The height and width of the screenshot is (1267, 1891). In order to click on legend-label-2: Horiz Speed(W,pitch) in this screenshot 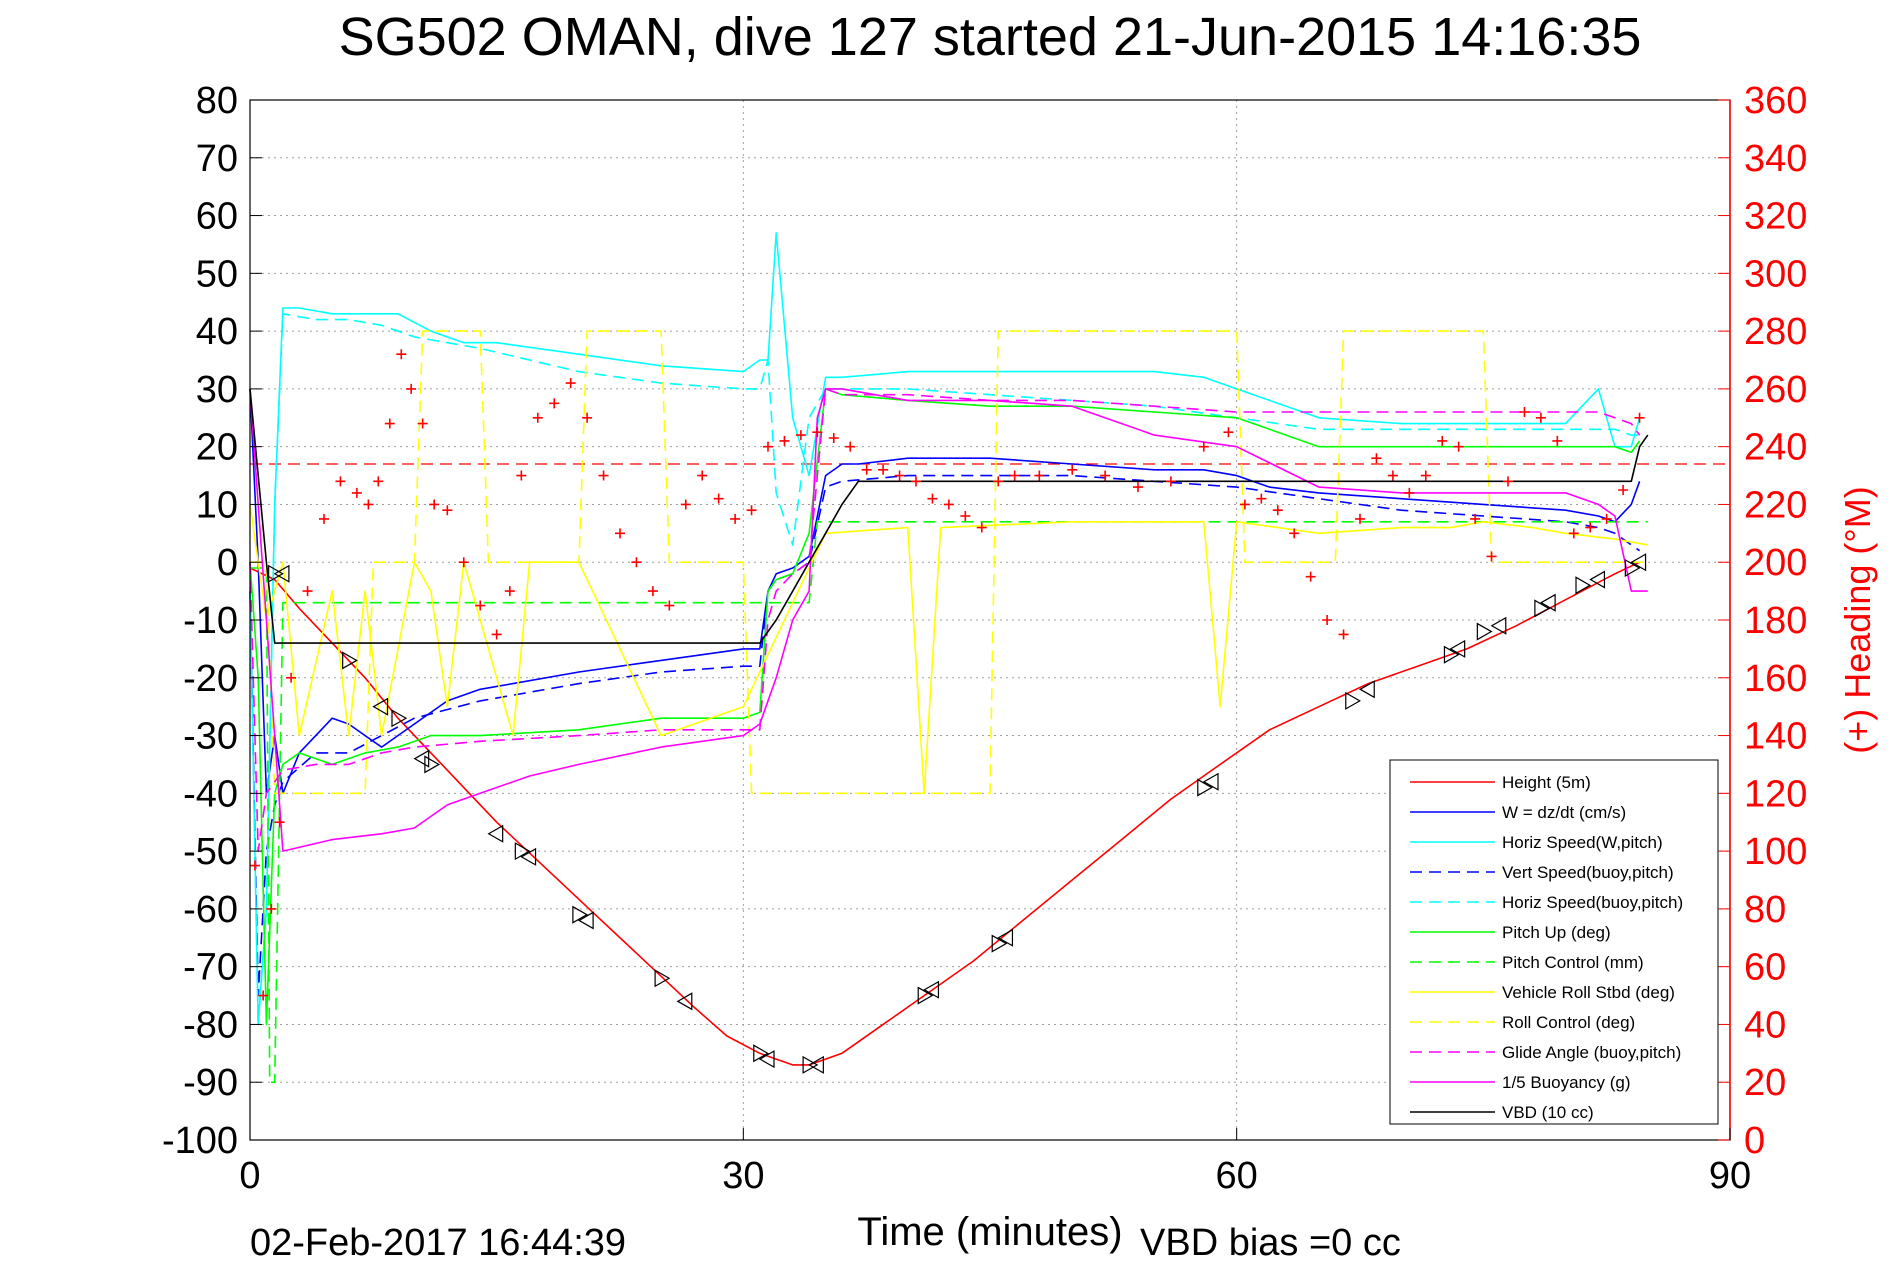, I will do `click(1582, 842)`.